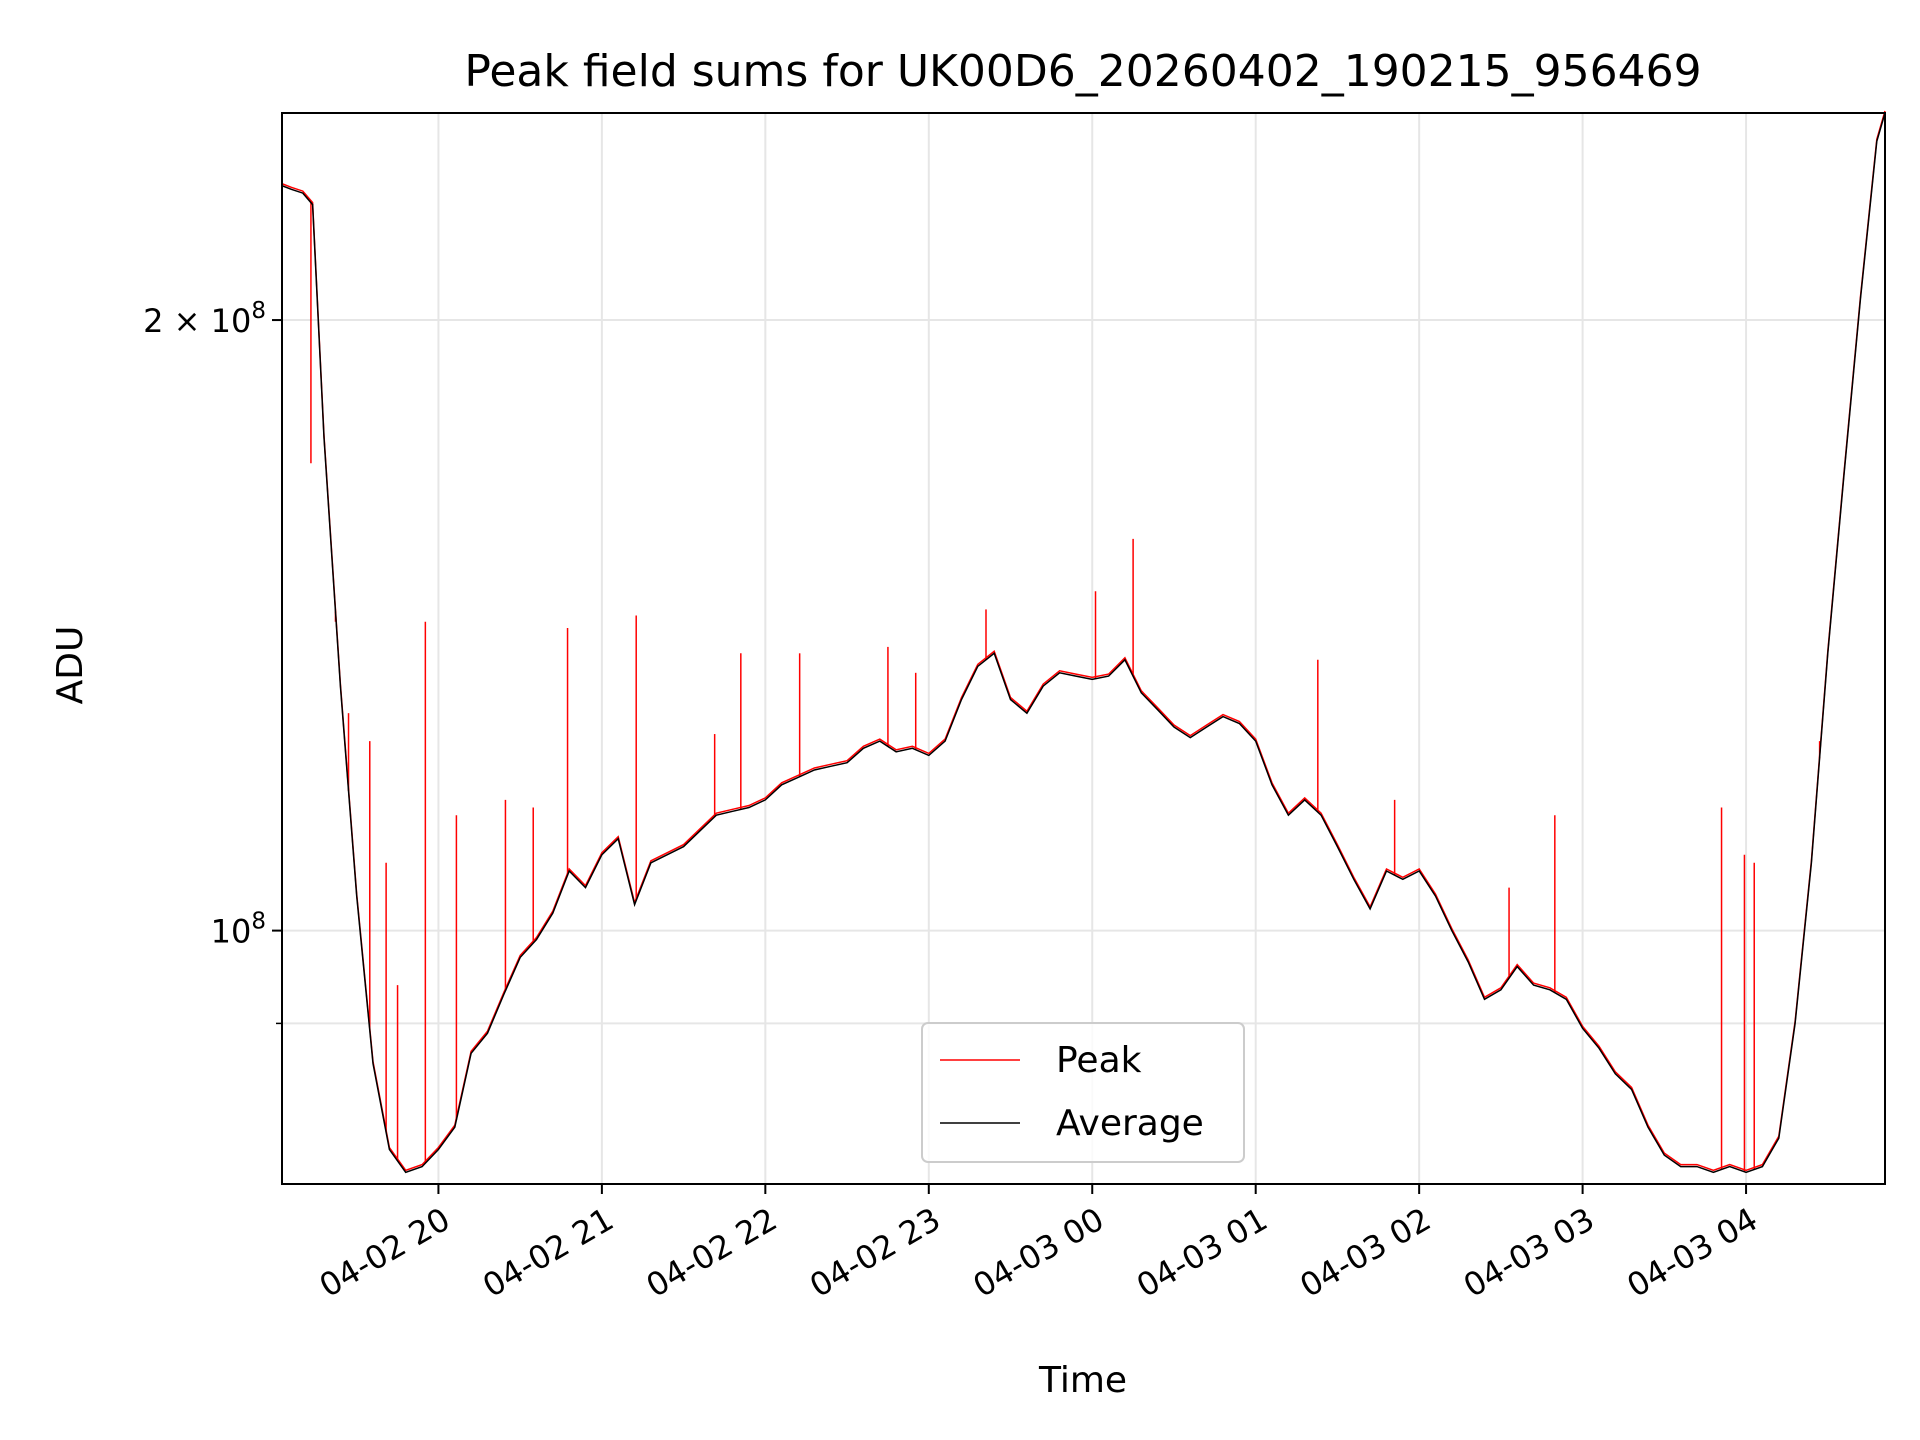  I want to click on y-axis-label: ADU, so click(70, 665).